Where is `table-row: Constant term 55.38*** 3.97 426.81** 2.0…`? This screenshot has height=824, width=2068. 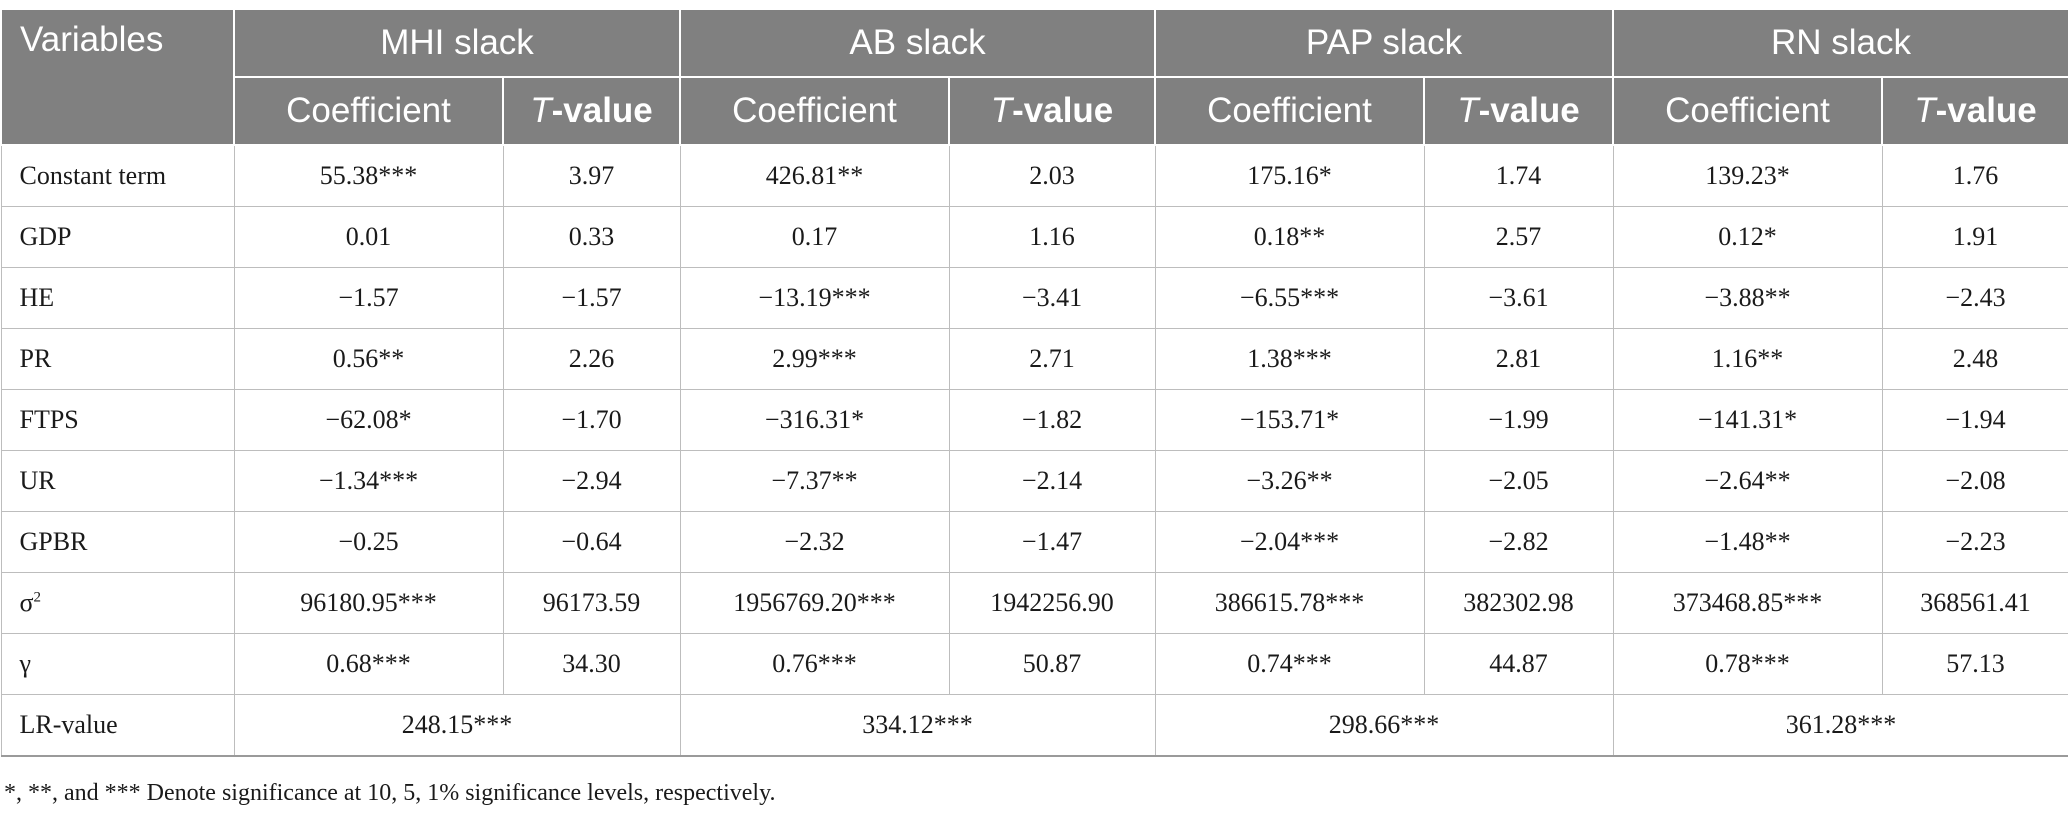
table-row: Constant term 55.38*** 3.97 426.81** 2.0… is located at coordinates (1034, 175).